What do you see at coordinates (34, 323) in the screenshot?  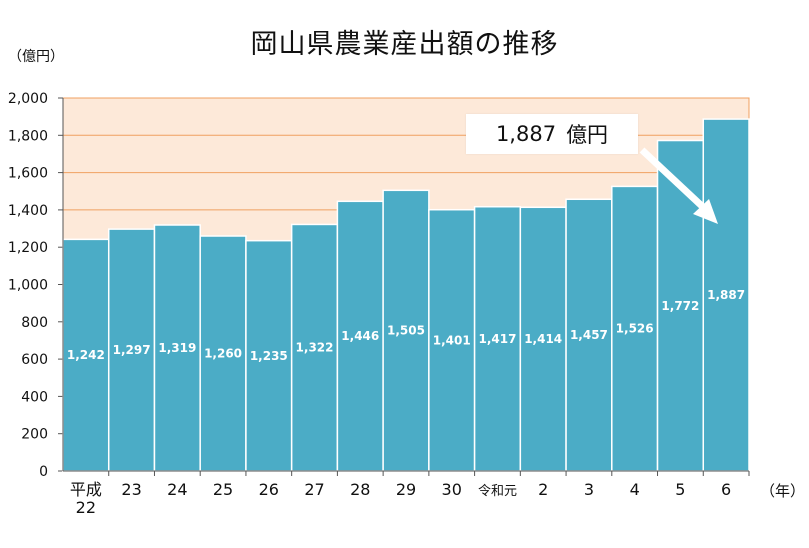 I see `y-tick-label: 800` at bounding box center [34, 323].